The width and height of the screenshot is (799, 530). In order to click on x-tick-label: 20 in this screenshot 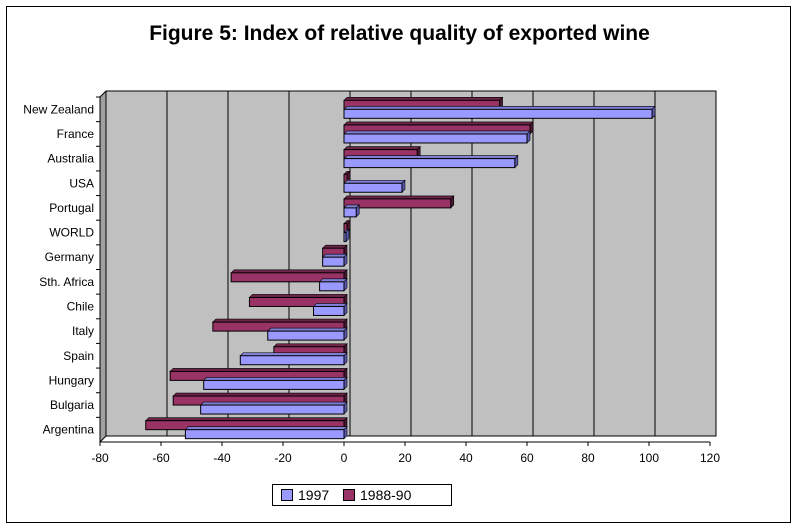, I will do `click(405, 458)`.